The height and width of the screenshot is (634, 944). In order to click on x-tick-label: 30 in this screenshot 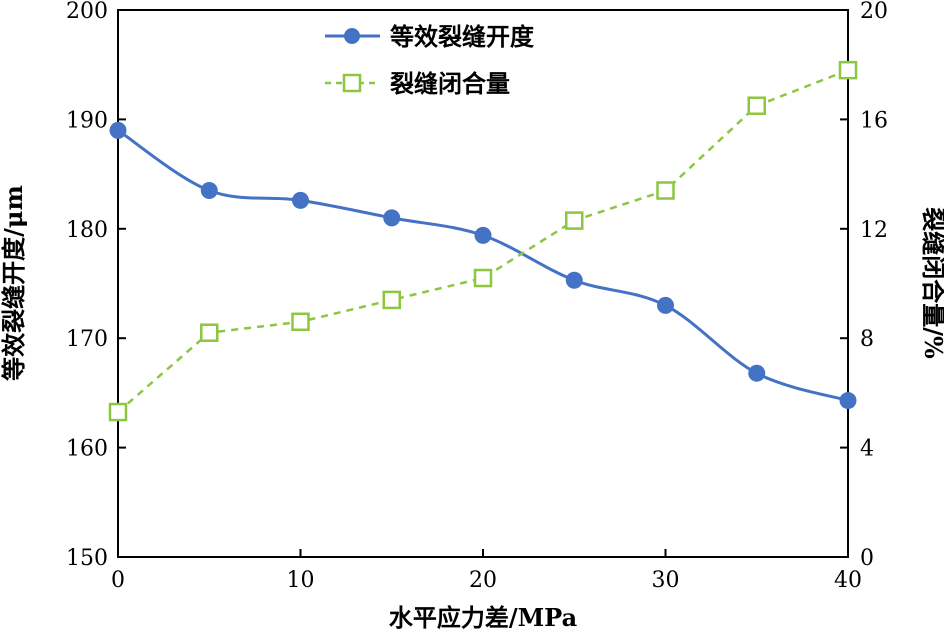, I will do `click(666, 580)`.